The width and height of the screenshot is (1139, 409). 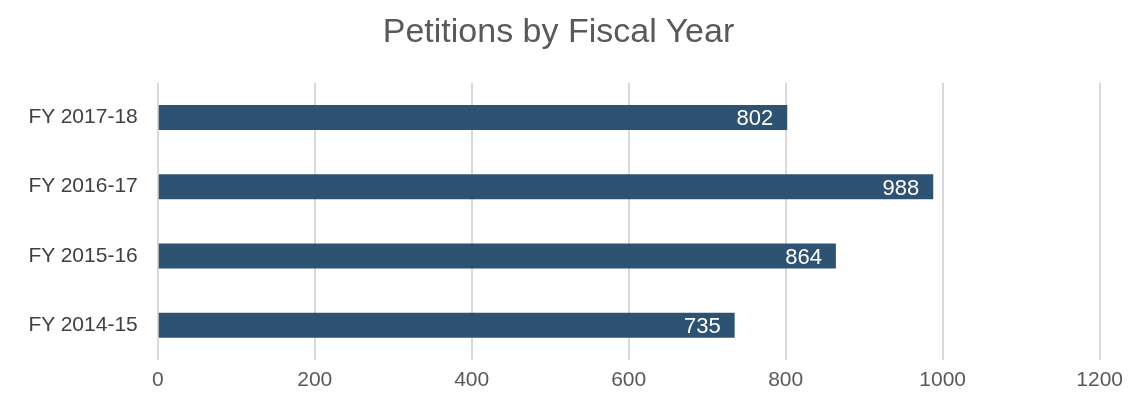 What do you see at coordinates (702, 326) in the screenshot?
I see `data-label: 735` at bounding box center [702, 326].